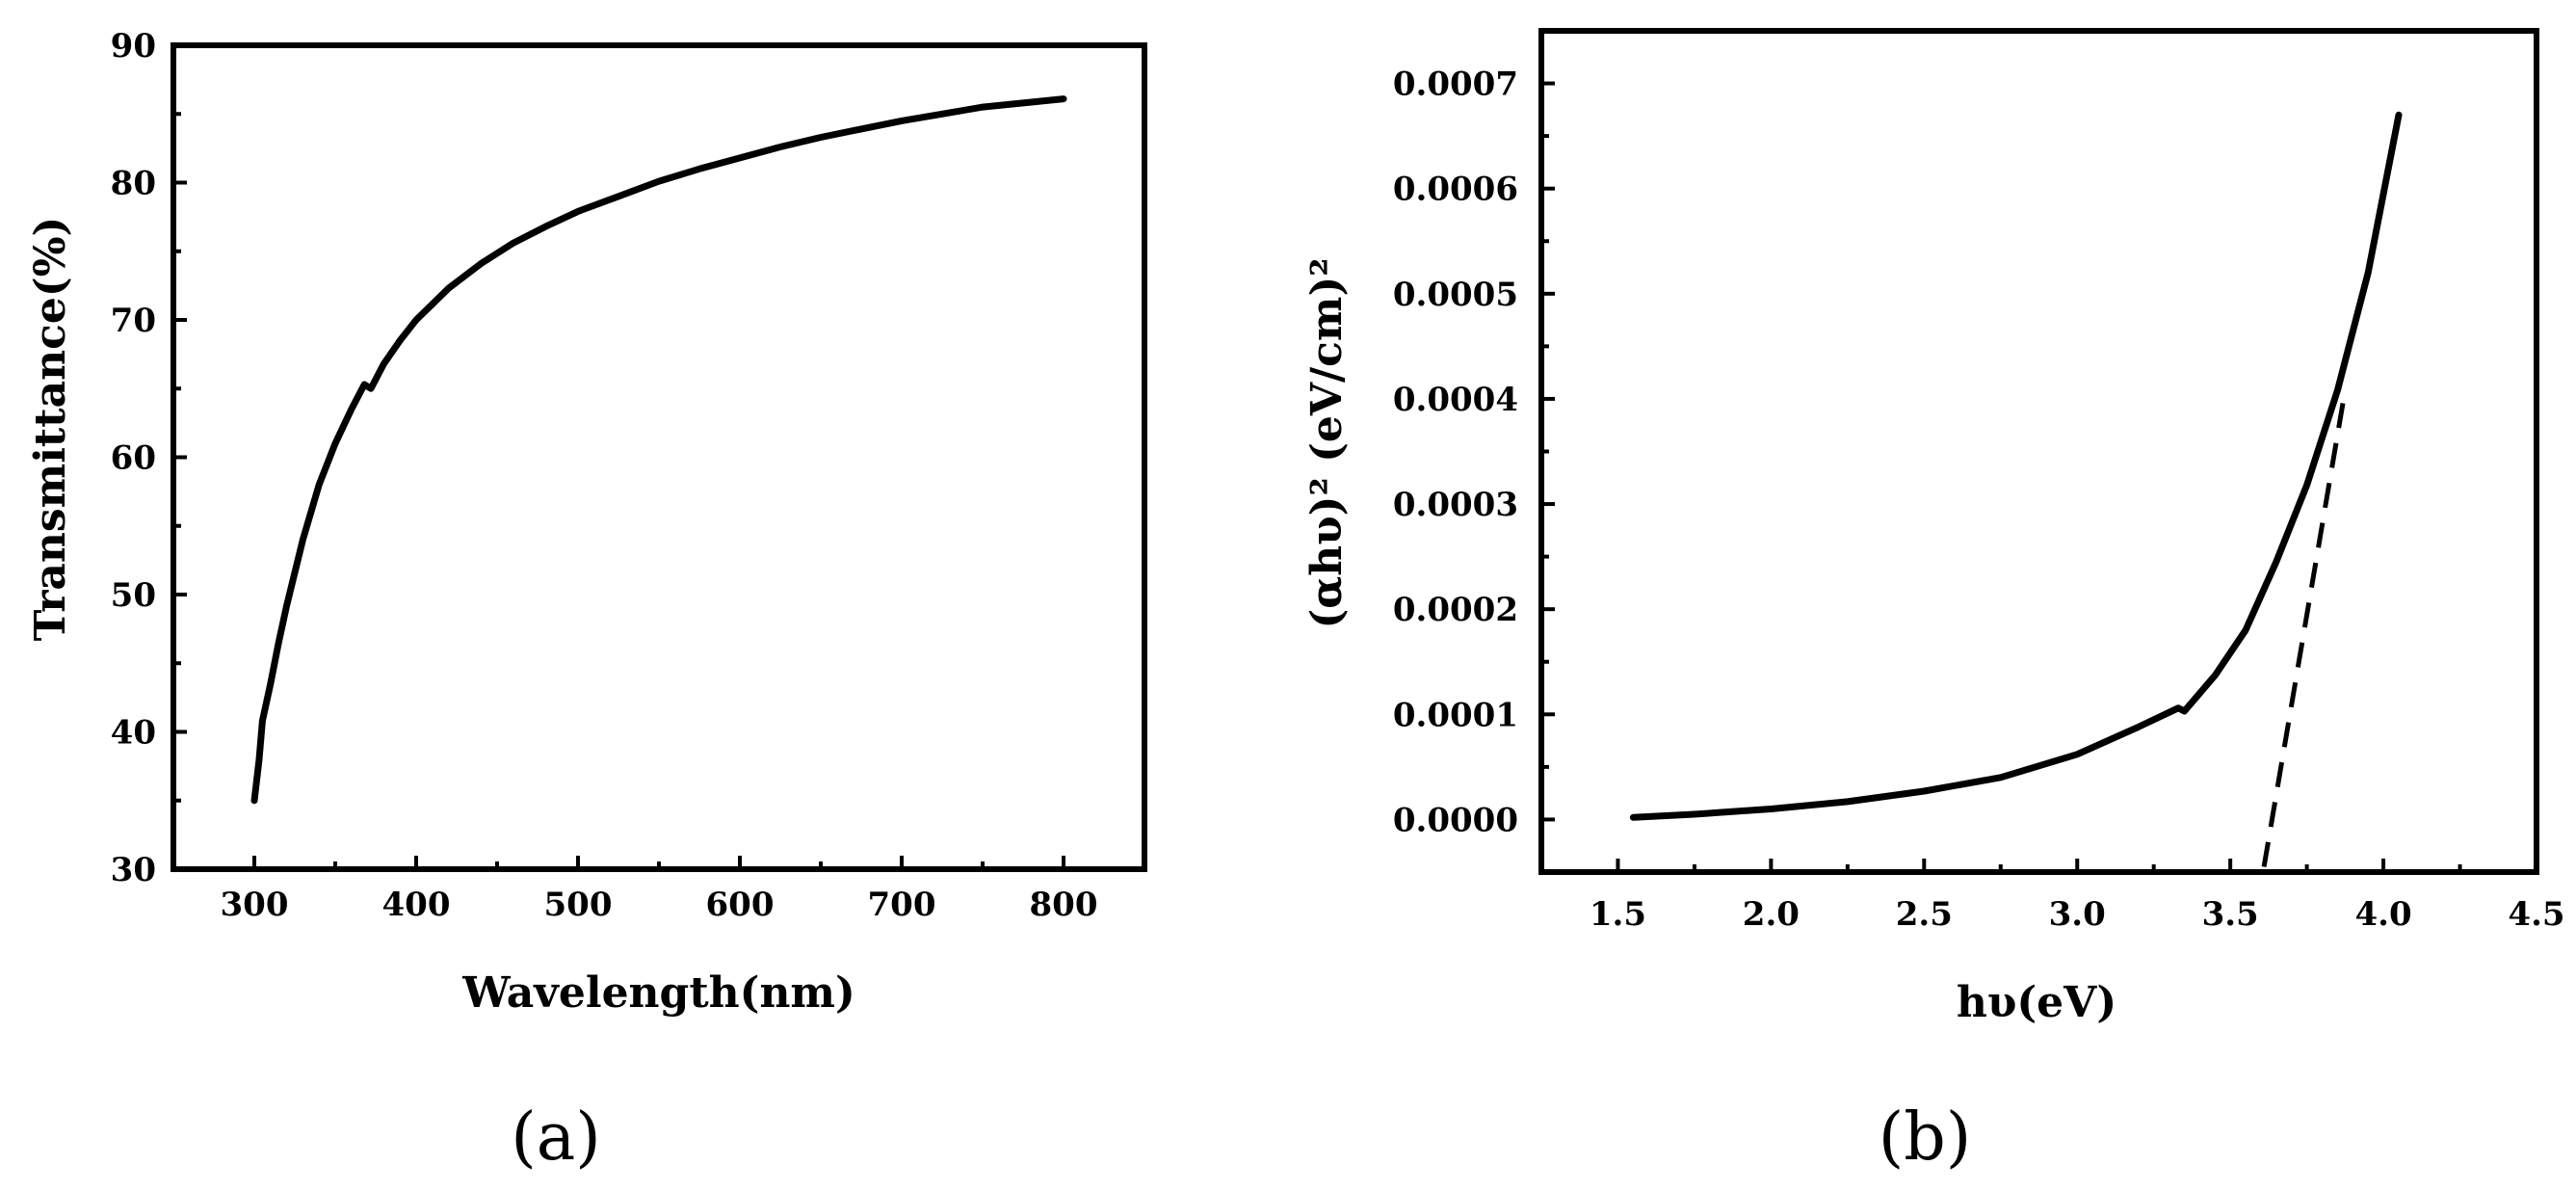  I want to click on y-tick-label: 0.0003, so click(1455, 505).